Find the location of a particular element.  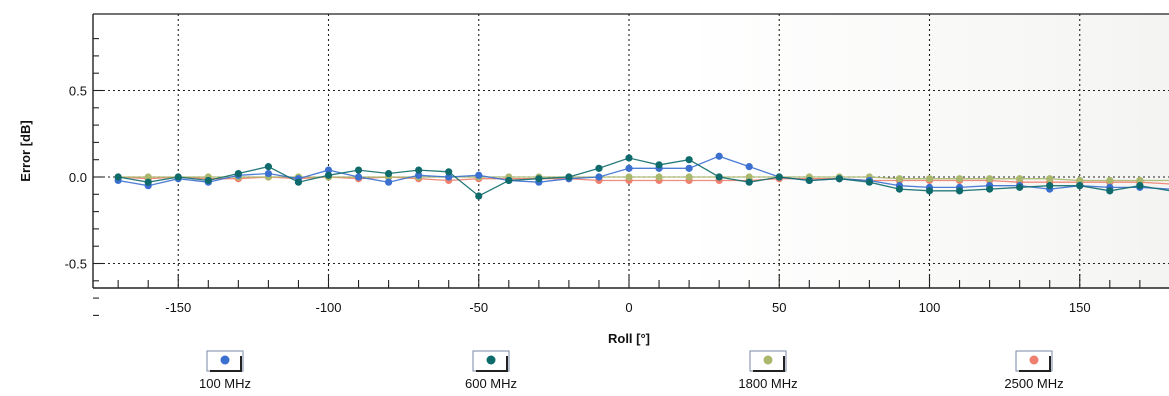

x-tick-label: -50 is located at coordinates (478, 307).